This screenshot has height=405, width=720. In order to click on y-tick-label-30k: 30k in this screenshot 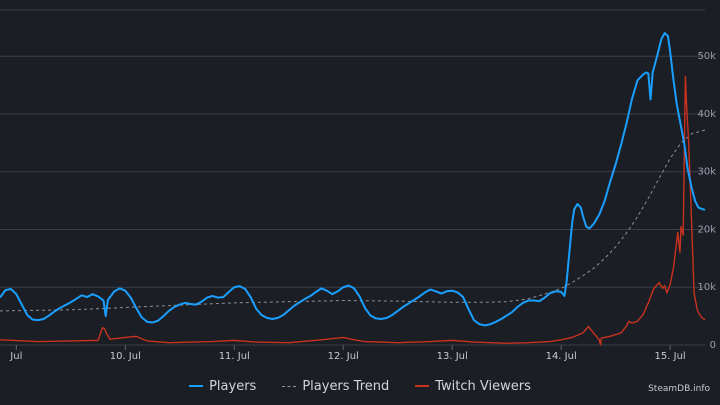, I will do `click(706, 172)`.